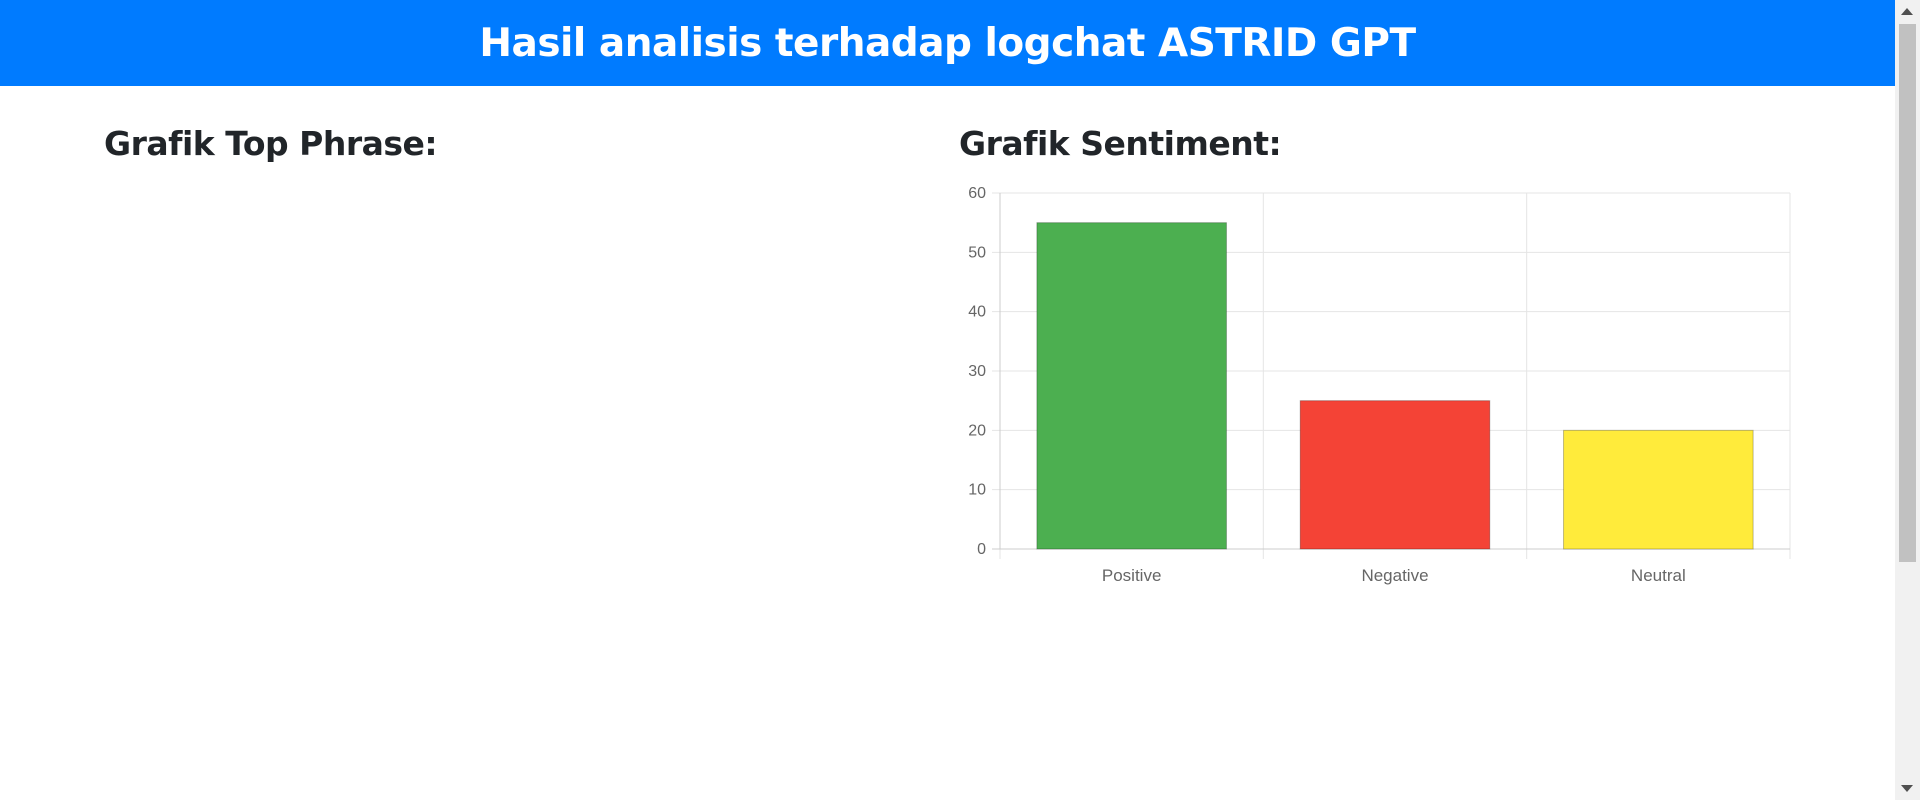 This screenshot has width=1920, height=800. Describe the element at coordinates (1907, 293) in the screenshot. I see `scrollbar-thumb` at that location.